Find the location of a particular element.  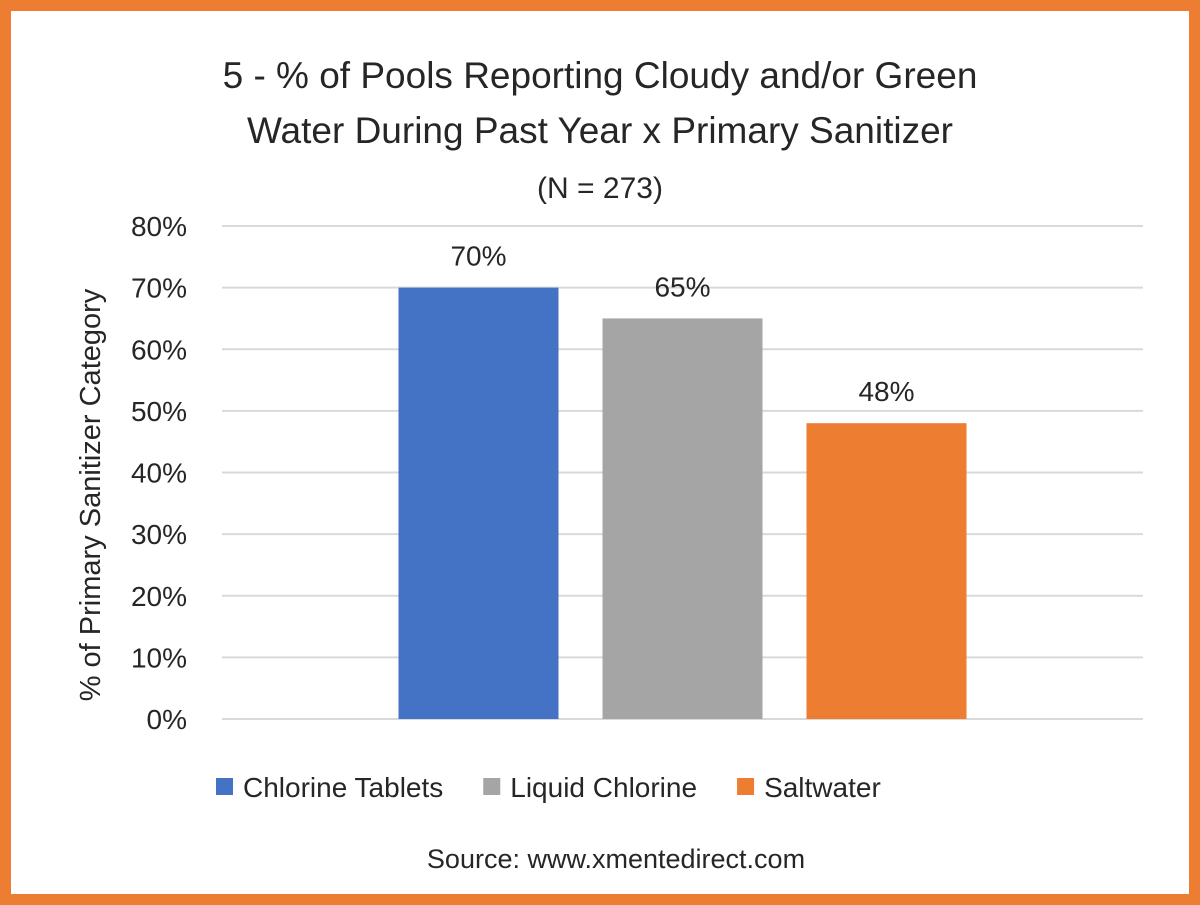

legend-label: Saltwater is located at coordinates (822, 787).